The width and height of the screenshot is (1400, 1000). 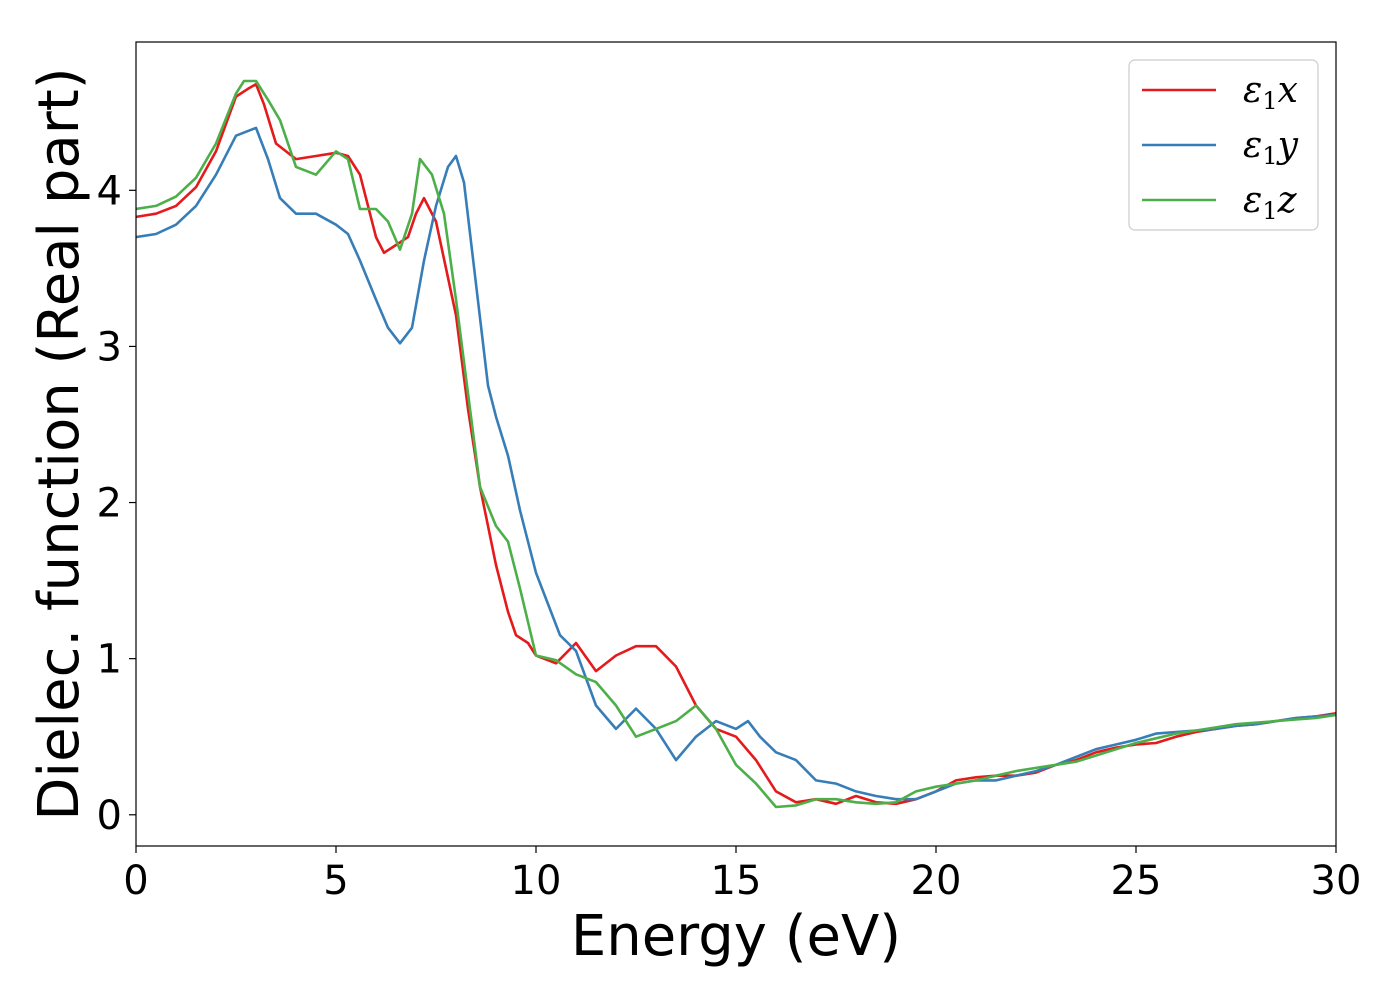 I want to click on x-axis: 0 5 10 15 20 25 30, so click(x=742, y=875).